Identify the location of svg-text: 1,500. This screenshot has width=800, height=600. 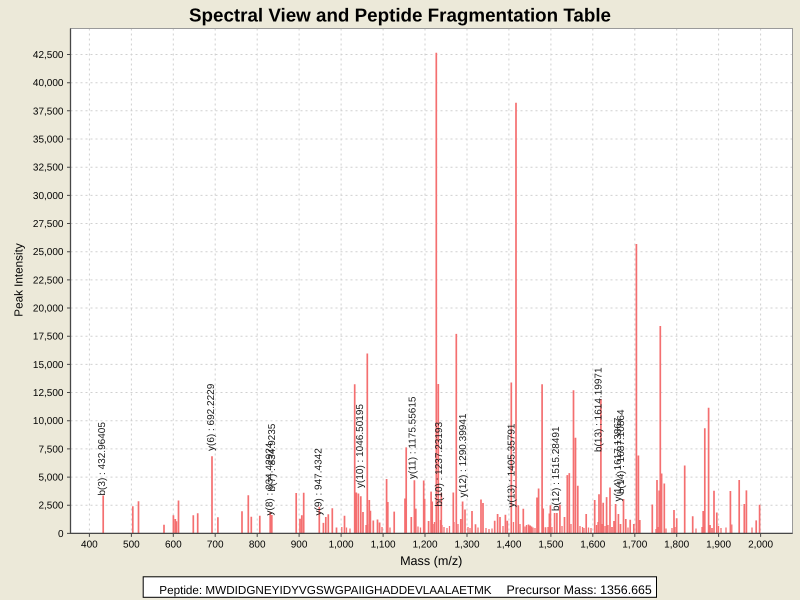
(550, 544).